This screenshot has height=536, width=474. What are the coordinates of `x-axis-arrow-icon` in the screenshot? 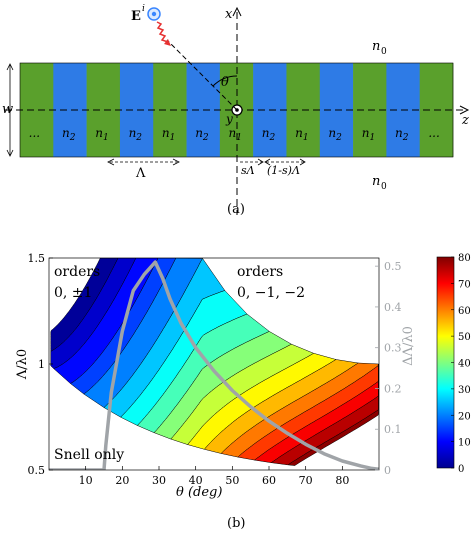 It's located at (237, 11).